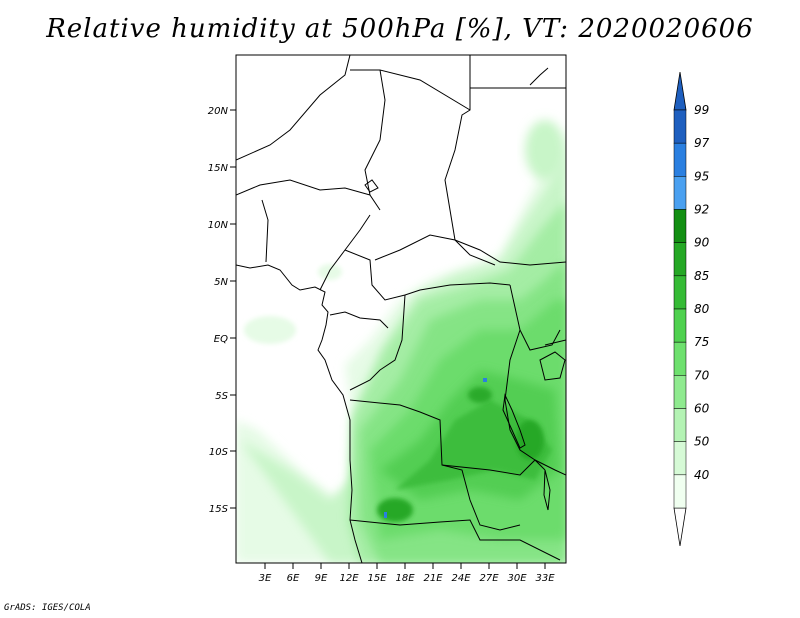 This screenshot has width=800, height=618. What do you see at coordinates (547, 490) in the screenshot?
I see `lake-malawi` at bounding box center [547, 490].